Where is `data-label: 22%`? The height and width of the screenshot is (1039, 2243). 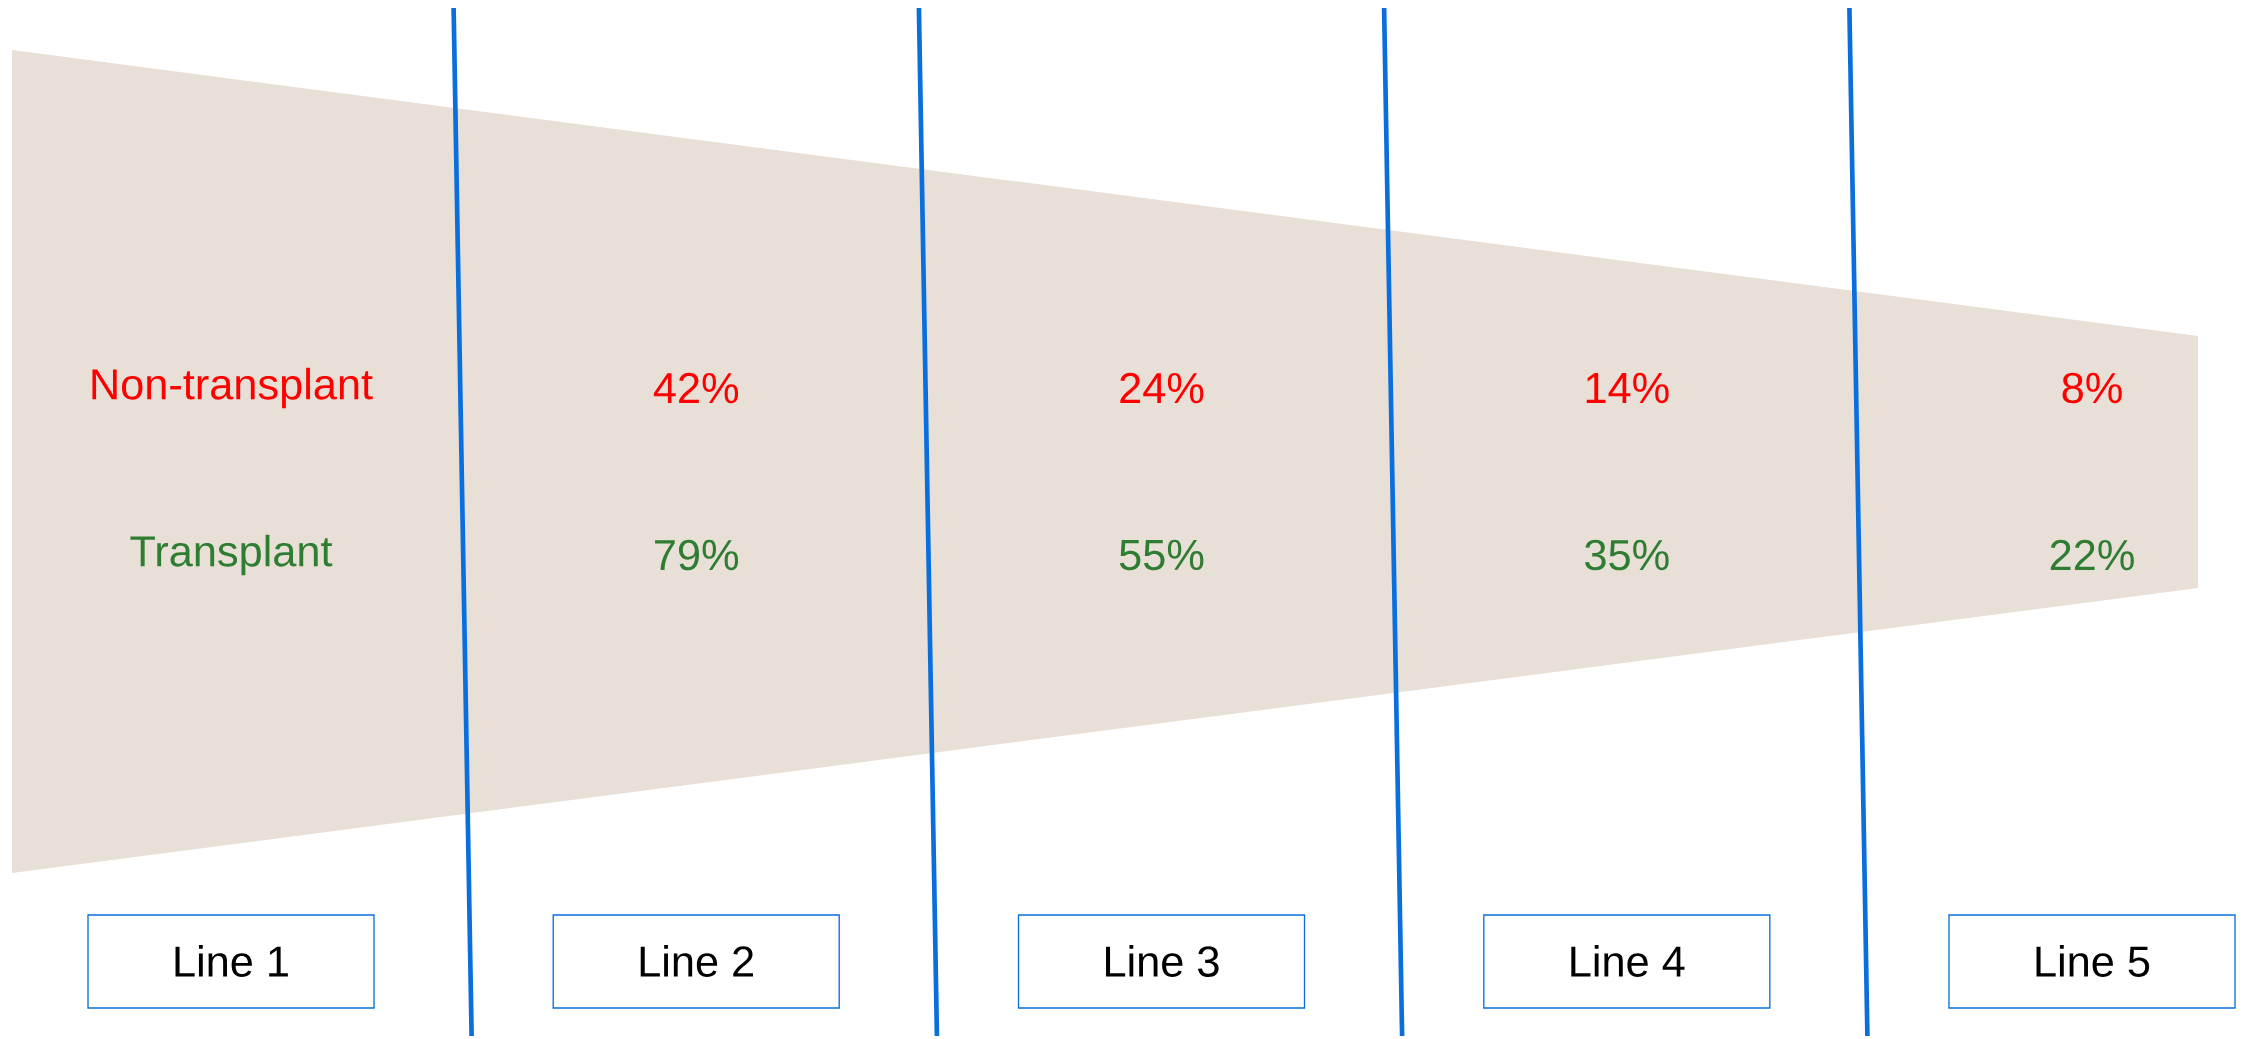 data-label: 22% is located at coordinates (2092, 555).